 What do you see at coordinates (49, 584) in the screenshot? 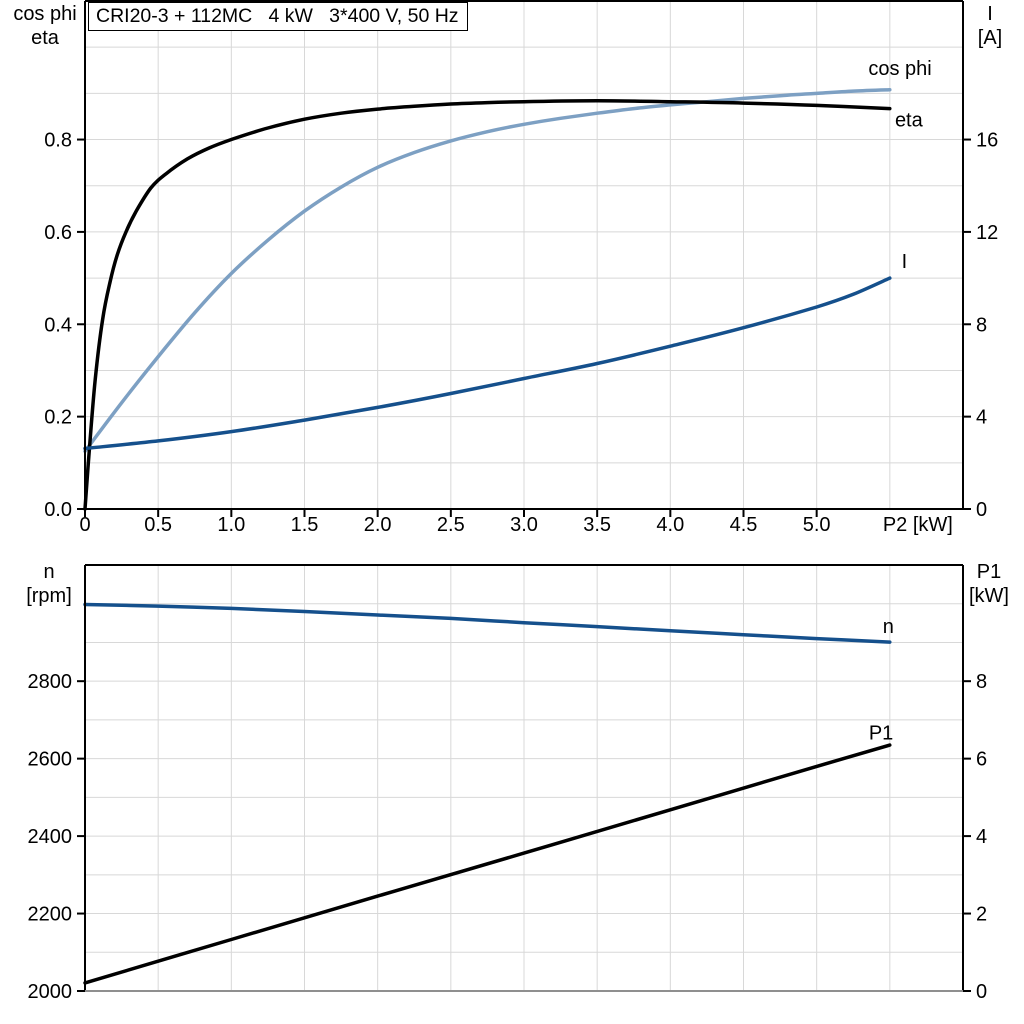
I see `bottom-left-axis-title: n [rpm]` at bounding box center [49, 584].